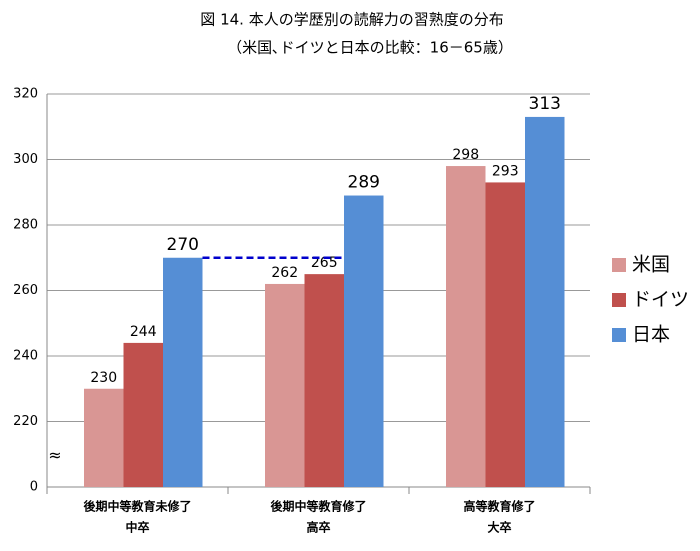  What do you see at coordinates (284, 273) in the screenshot?
I see `value-label: 262` at bounding box center [284, 273].